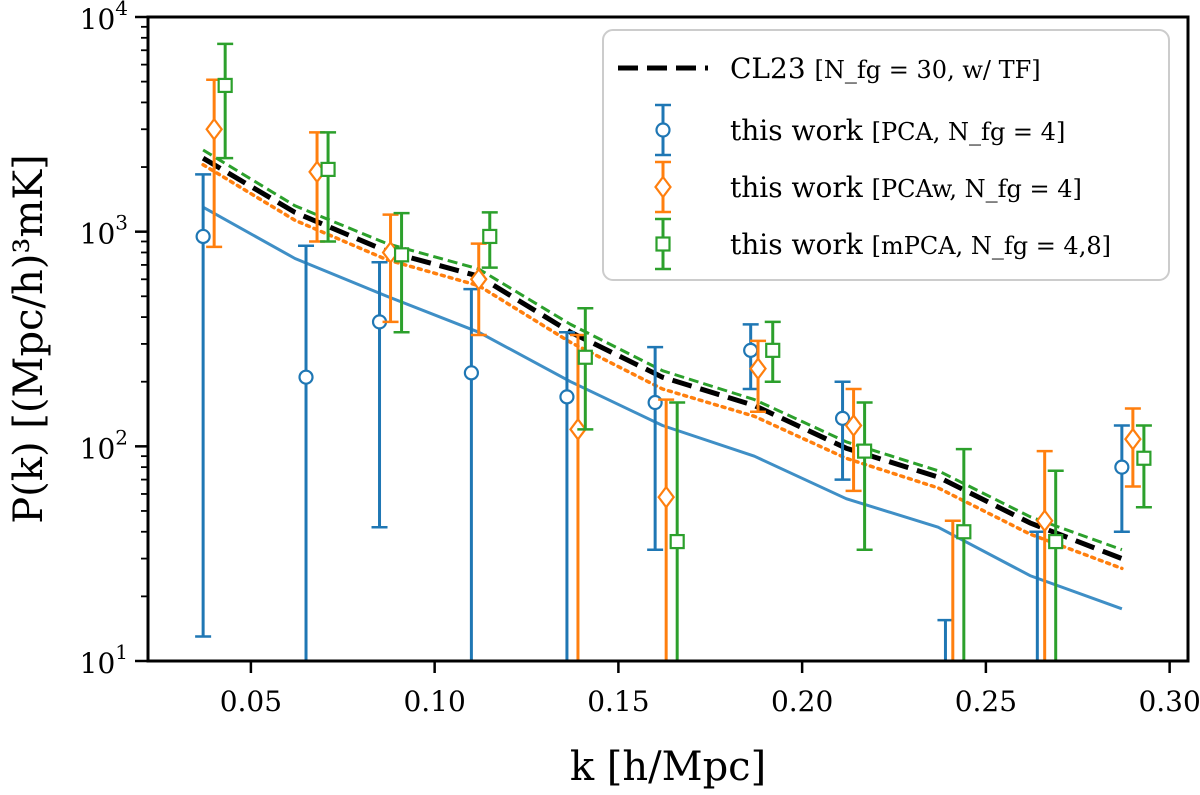 This screenshot has width=1200, height=795. I want to click on legend-label: this work [PCAw, N_fg = 4], so click(906, 187).